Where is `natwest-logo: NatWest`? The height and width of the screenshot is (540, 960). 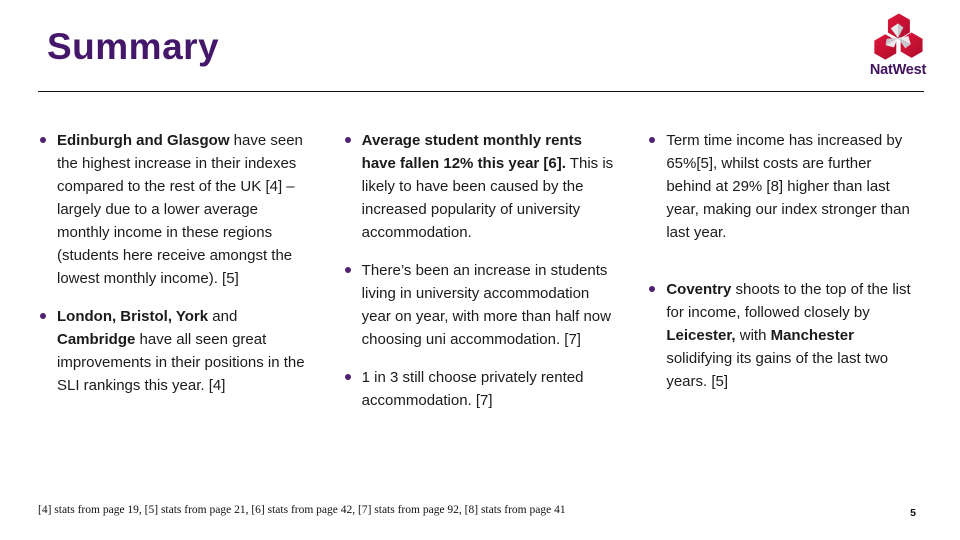
natwest-logo: NatWest is located at coordinates (898, 45).